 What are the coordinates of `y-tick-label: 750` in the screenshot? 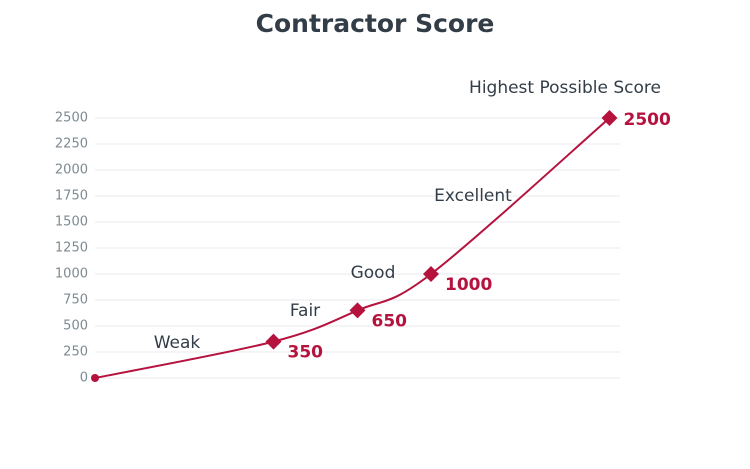 It's located at (75, 300).